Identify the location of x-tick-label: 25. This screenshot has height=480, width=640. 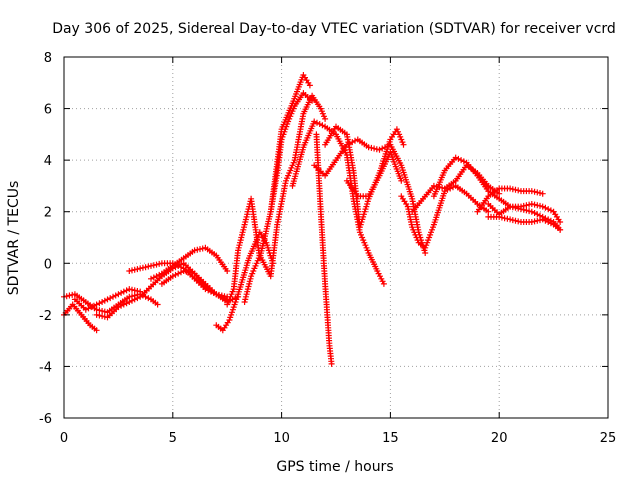
(608, 438).